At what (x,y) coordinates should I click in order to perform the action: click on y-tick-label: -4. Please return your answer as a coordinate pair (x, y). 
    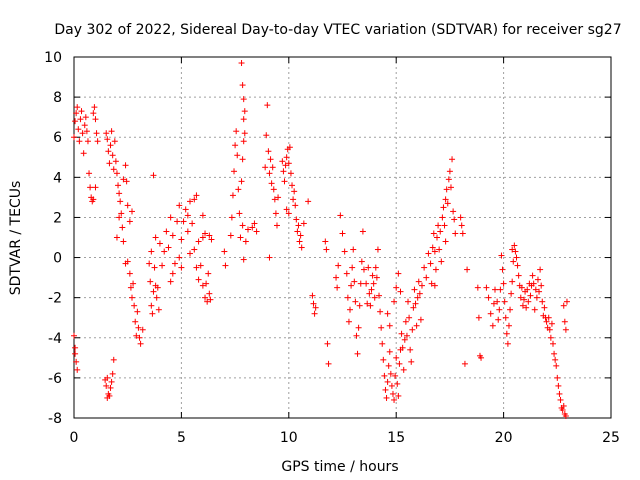
    Looking at the image, I should click on (55, 339).